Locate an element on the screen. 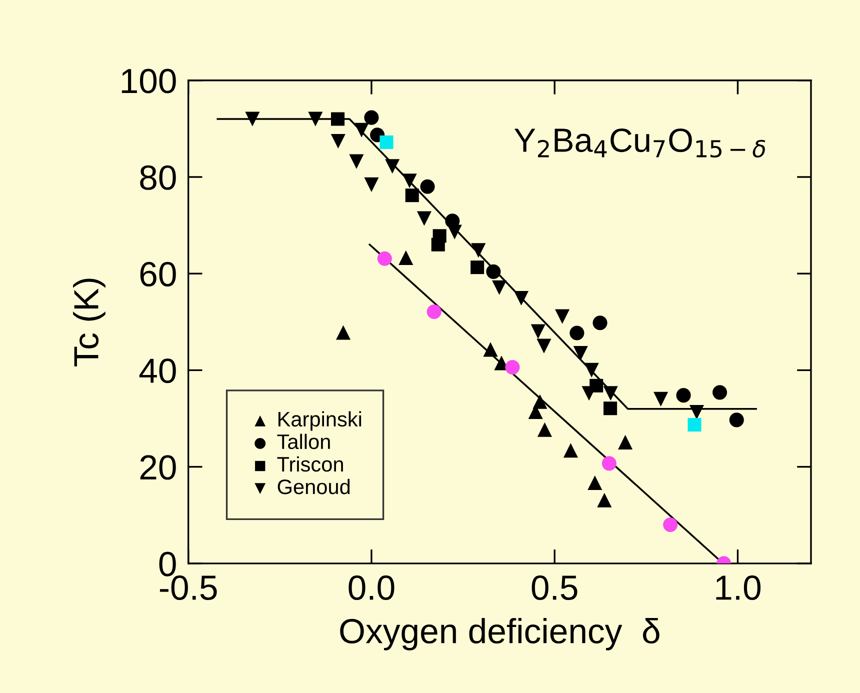  legend-label: Karpinski is located at coordinates (320, 421).